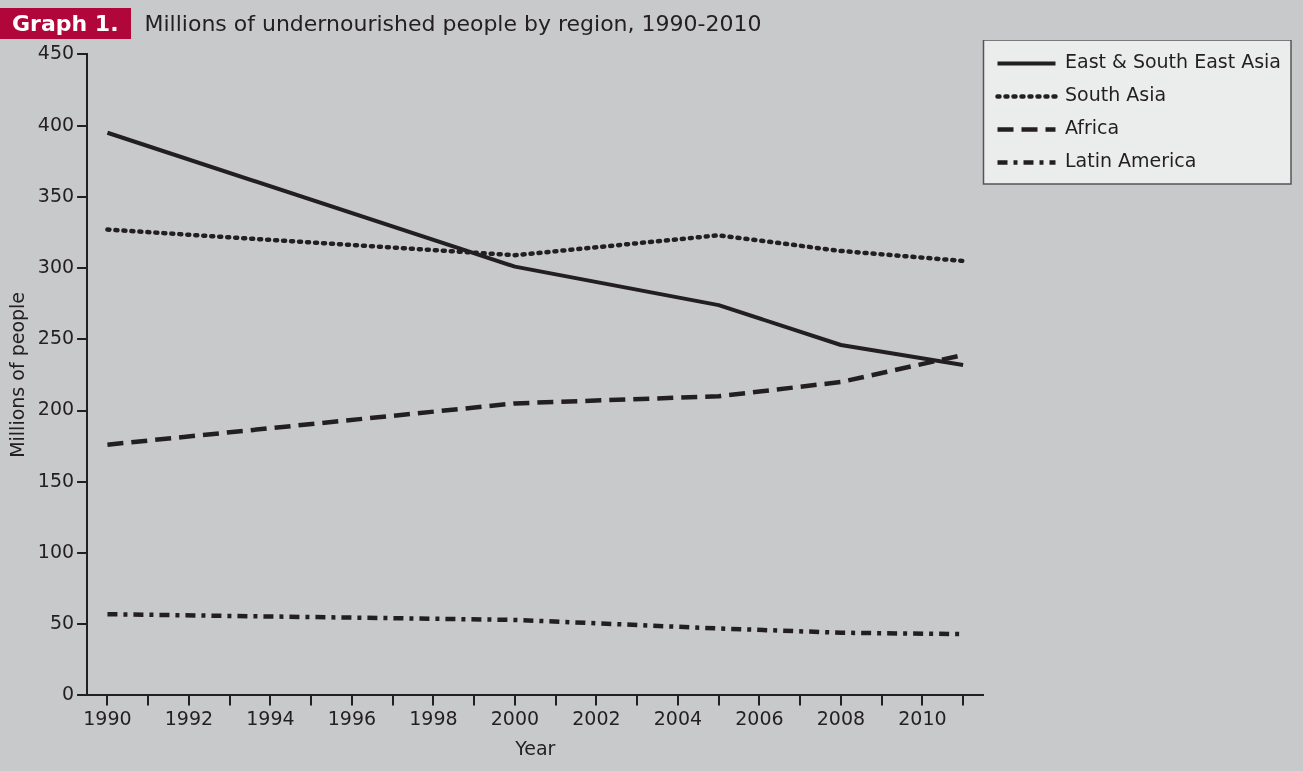  I want to click on caption: Graph 1., so click(65, 23).